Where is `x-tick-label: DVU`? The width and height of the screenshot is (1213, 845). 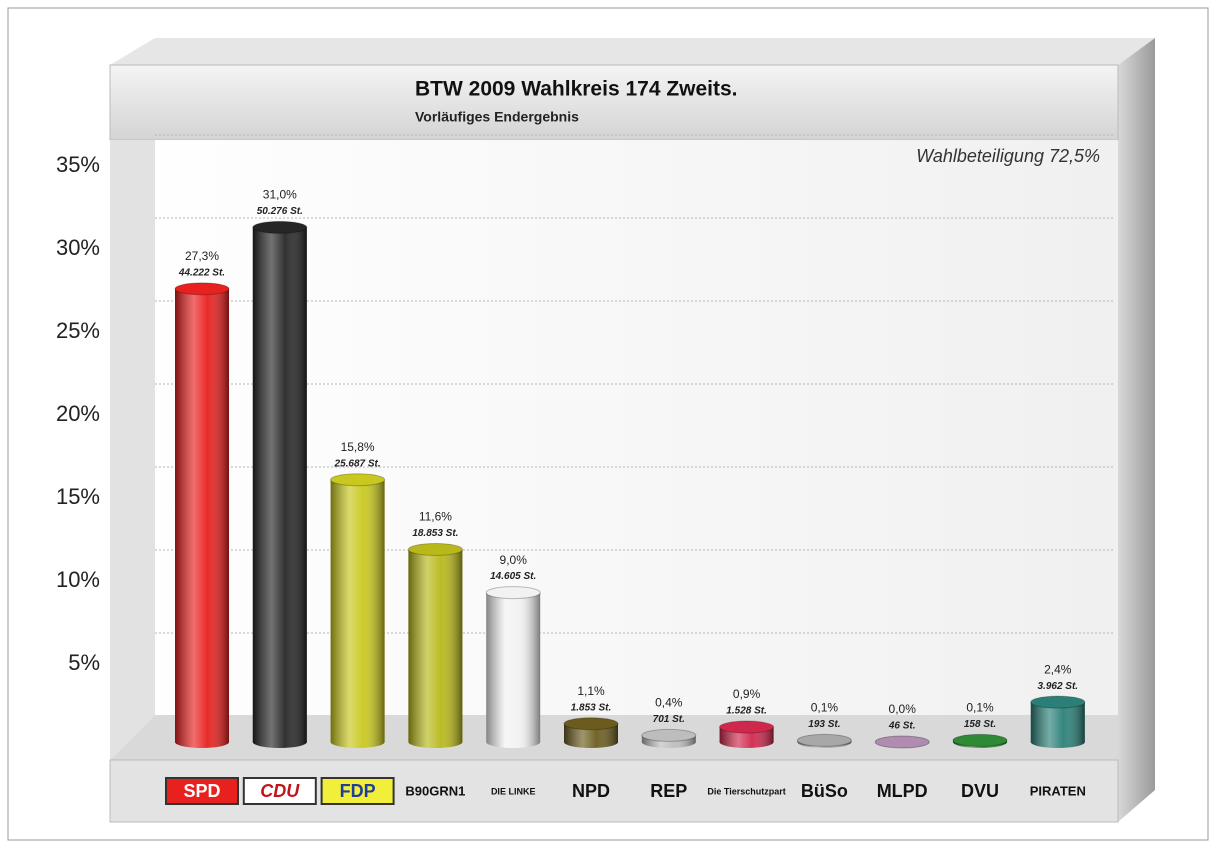 x-tick-label: DVU is located at coordinates (980, 791).